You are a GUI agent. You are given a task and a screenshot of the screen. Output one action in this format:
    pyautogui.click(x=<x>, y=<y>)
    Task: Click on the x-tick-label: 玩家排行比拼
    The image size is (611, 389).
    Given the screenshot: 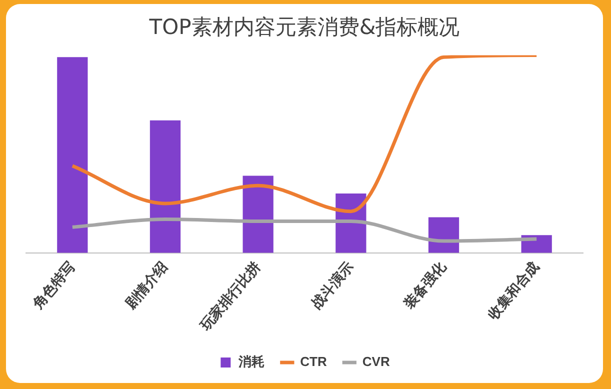 What is the action you would take?
    pyautogui.click(x=230, y=296)
    